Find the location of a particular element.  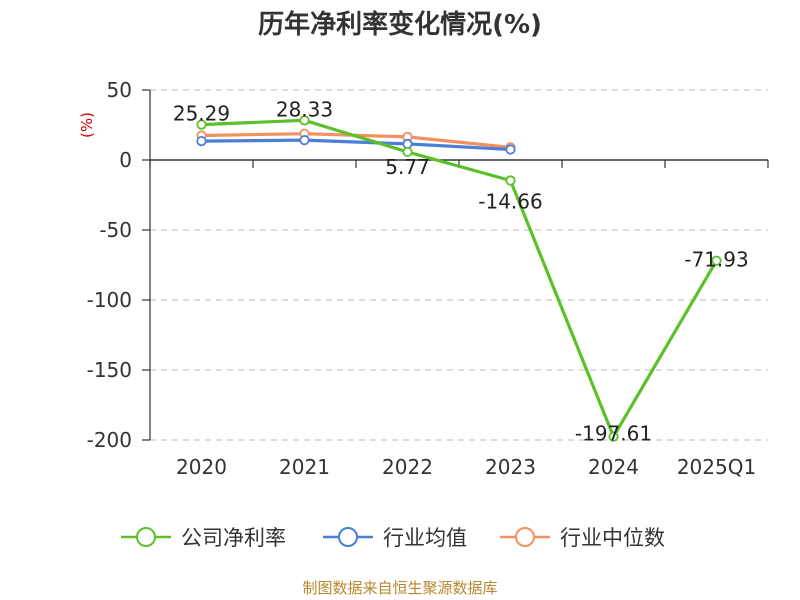

legend-label-1: 行业均值 is located at coordinates (425, 538).